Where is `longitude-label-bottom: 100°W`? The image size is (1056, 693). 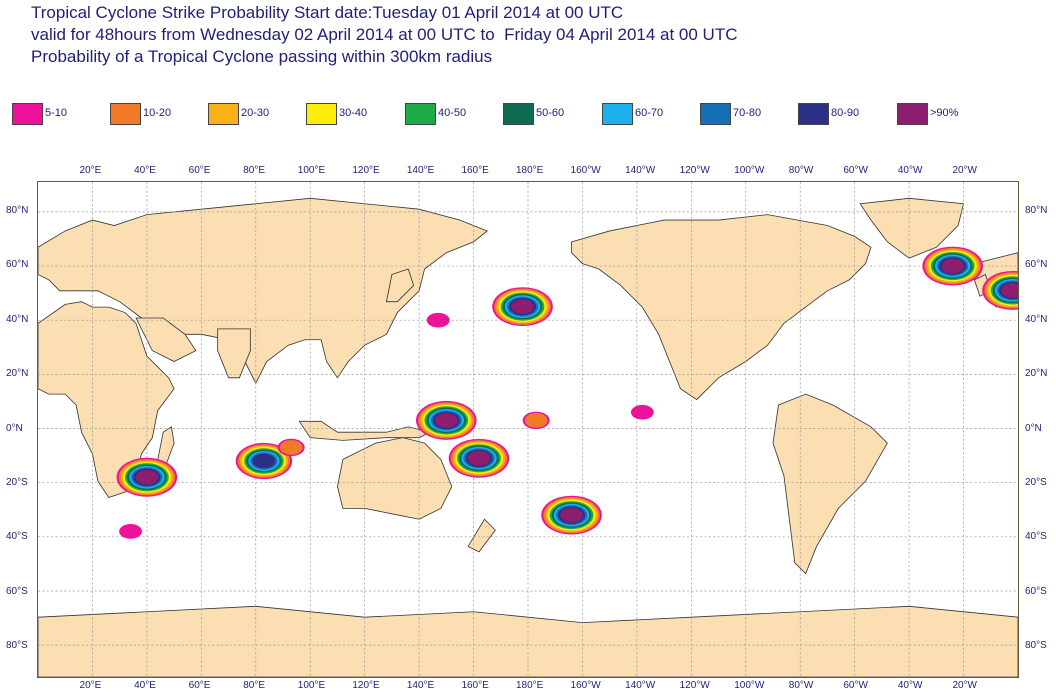
longitude-label-bottom: 100°W is located at coordinates (749, 685).